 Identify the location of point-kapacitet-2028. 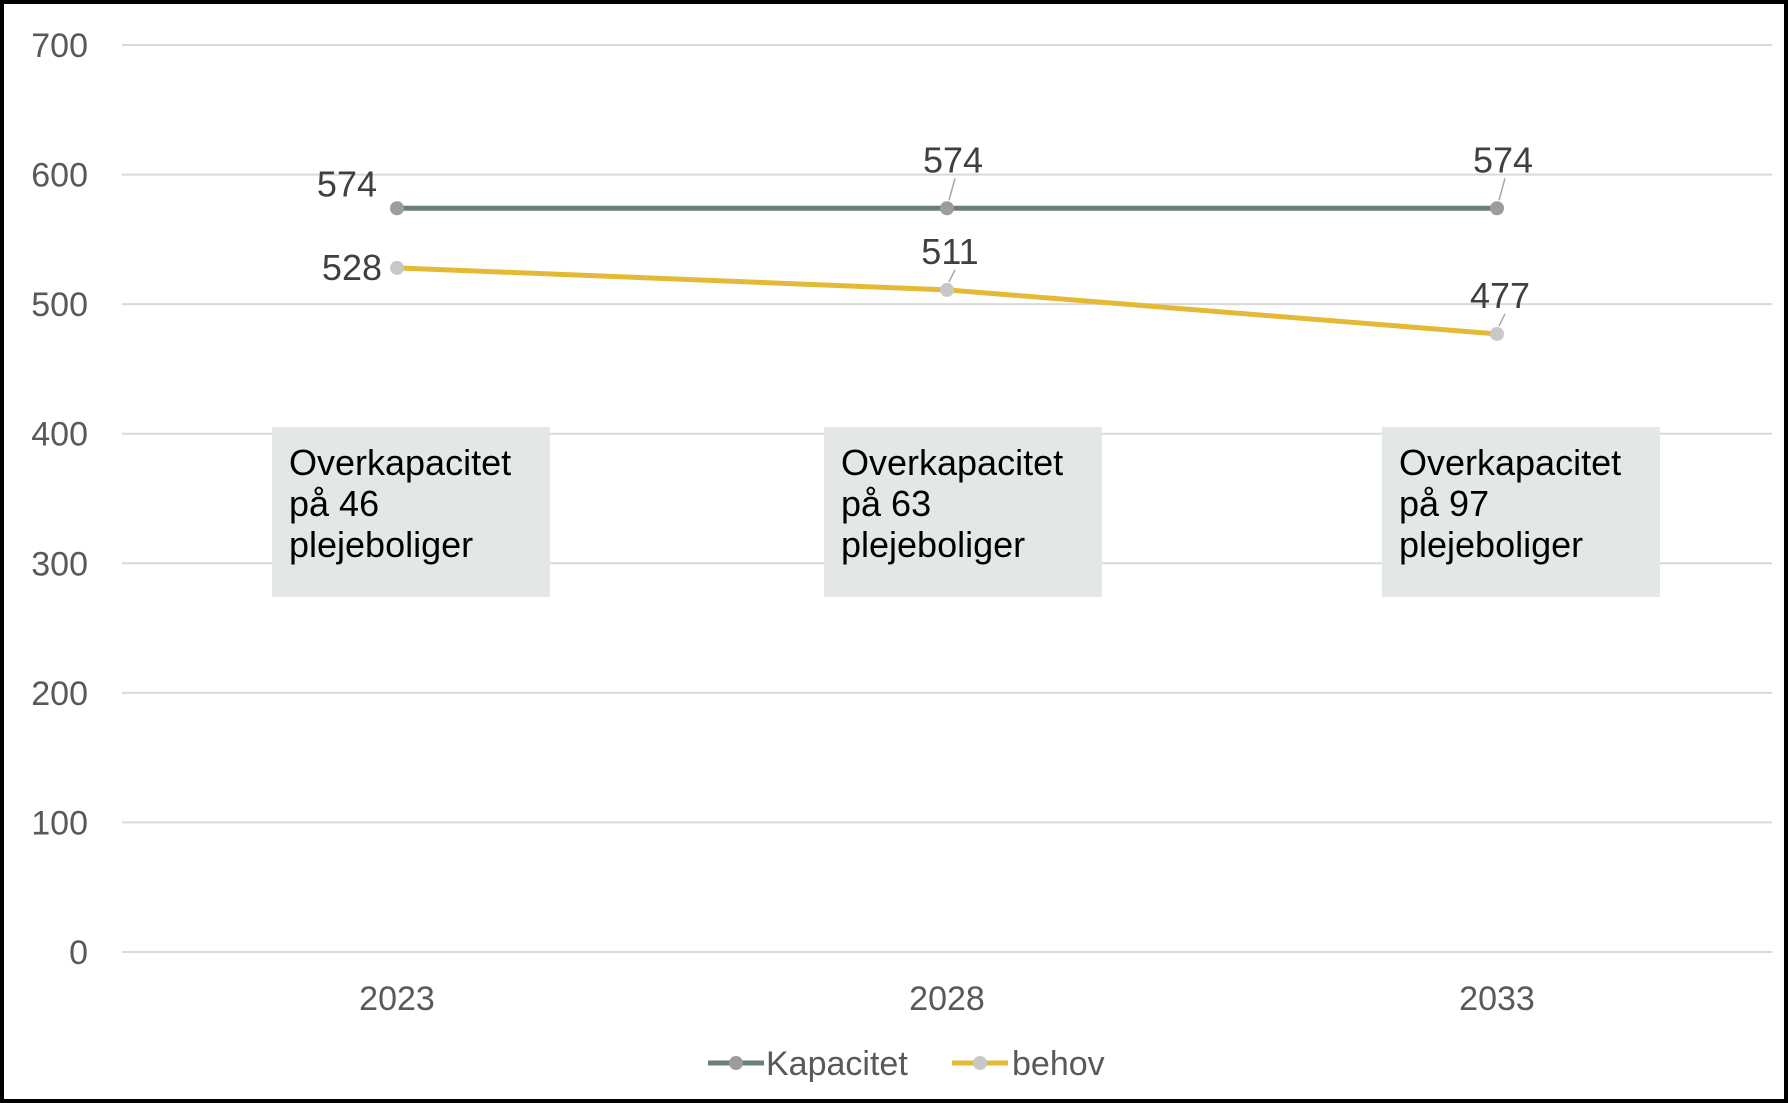
(947, 208).